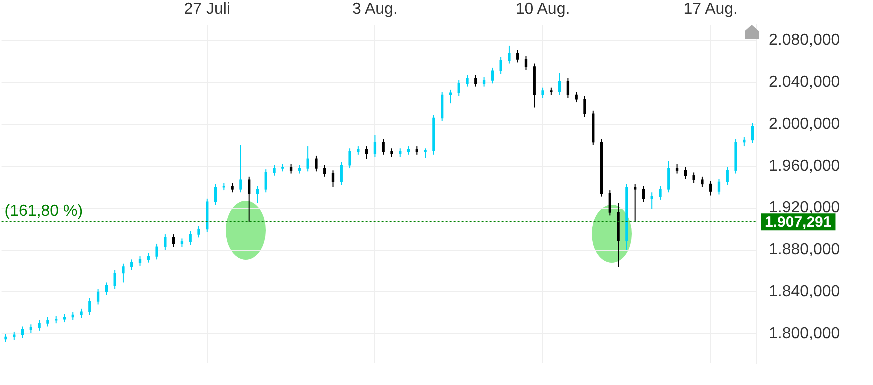 The height and width of the screenshot is (385, 873). Describe the element at coordinates (804, 292) in the screenshot. I see `y-tick-label: 1.840,000` at that location.